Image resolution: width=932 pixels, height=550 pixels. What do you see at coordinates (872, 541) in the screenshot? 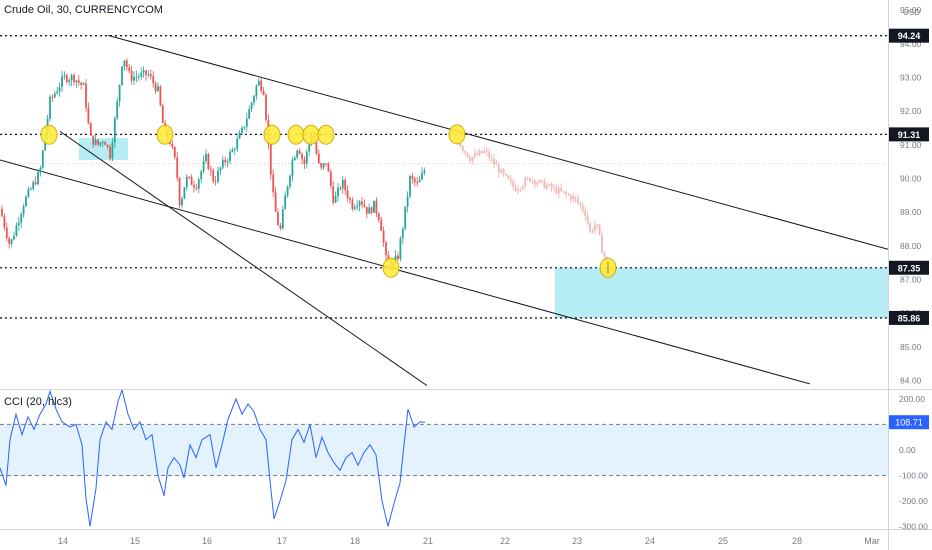
I see `time-label: Mar` at bounding box center [872, 541].